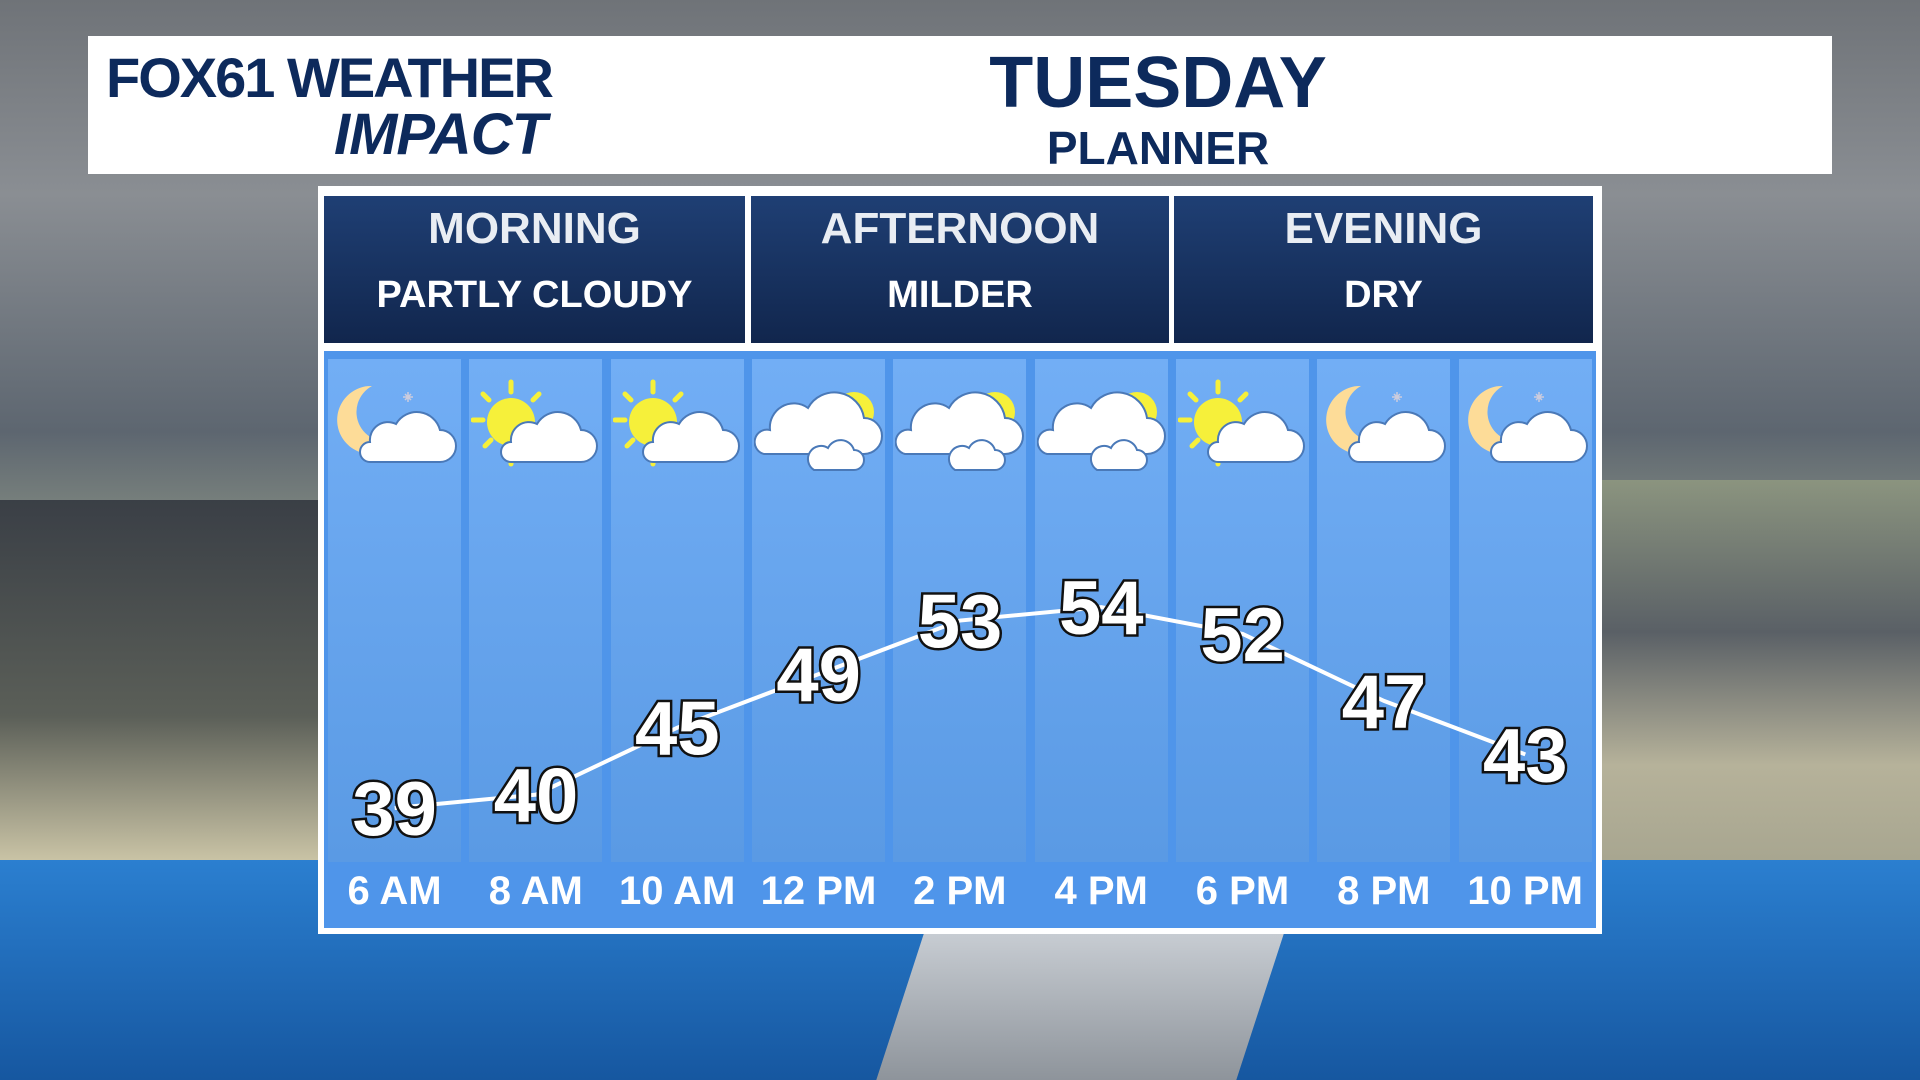 The height and width of the screenshot is (1080, 1920). I want to click on temperature-line, so click(960, 707).